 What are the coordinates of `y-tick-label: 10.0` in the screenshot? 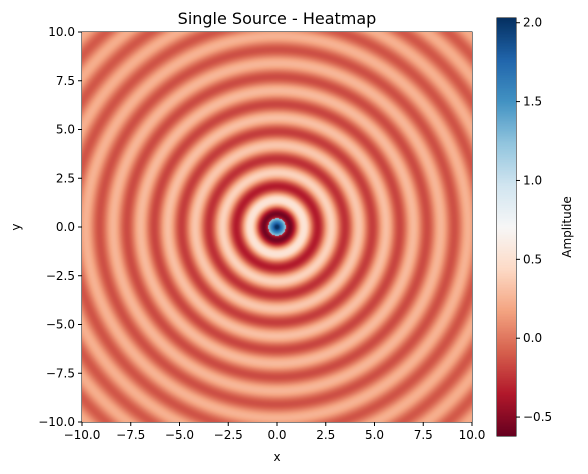 It's located at (61, 32).